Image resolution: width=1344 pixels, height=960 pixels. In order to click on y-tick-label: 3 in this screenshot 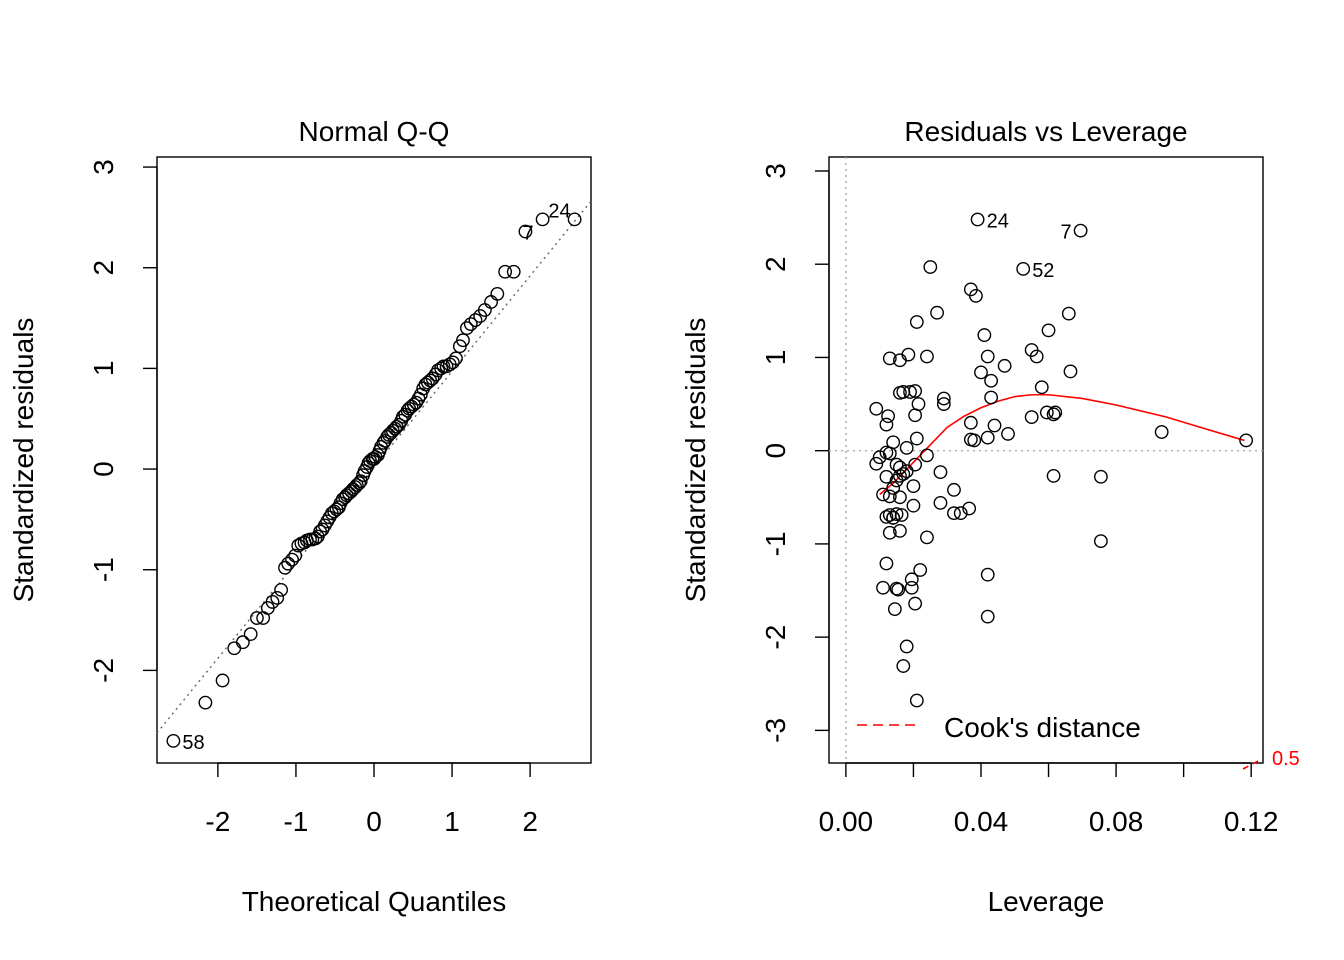, I will do `click(775, 171)`.